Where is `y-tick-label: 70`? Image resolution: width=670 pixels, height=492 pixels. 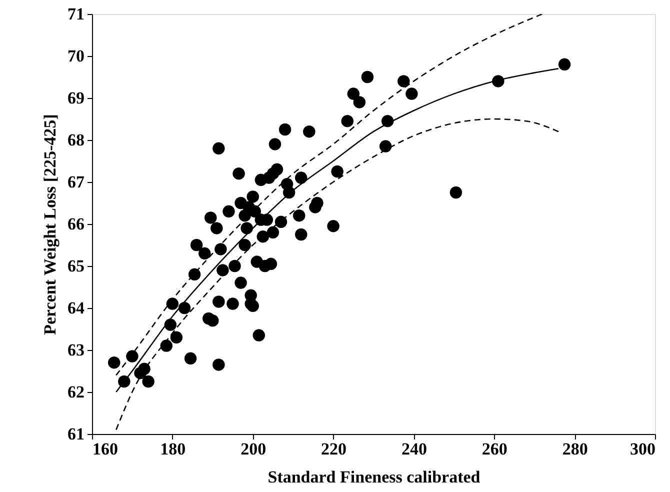 y-tick-label: 70 is located at coordinates (76, 56).